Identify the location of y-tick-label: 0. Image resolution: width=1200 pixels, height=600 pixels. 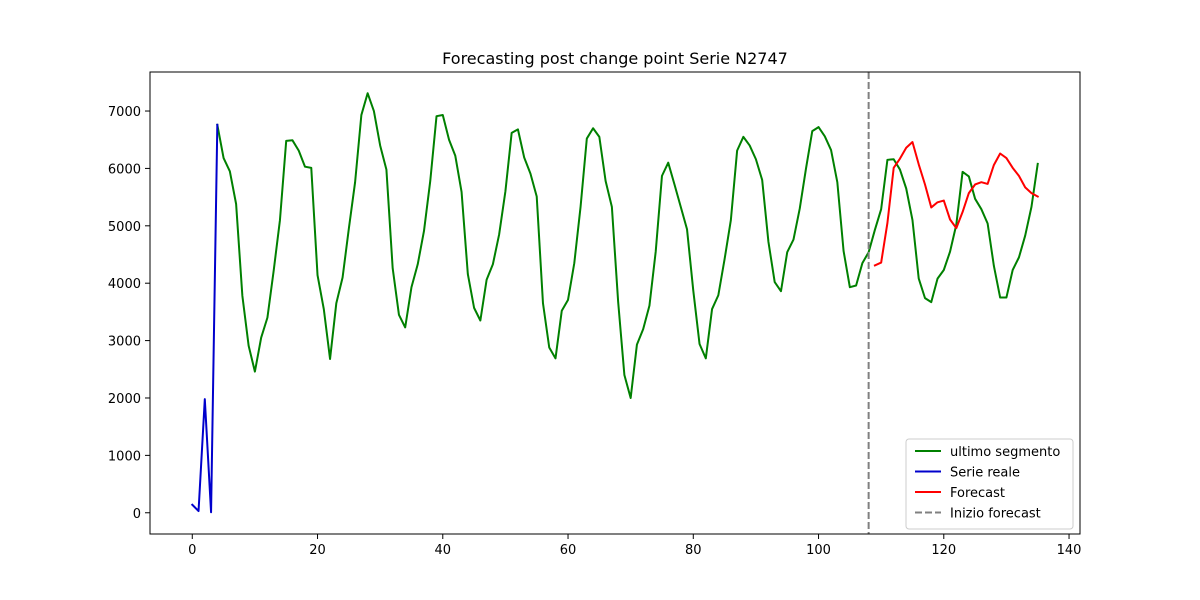
(137, 514).